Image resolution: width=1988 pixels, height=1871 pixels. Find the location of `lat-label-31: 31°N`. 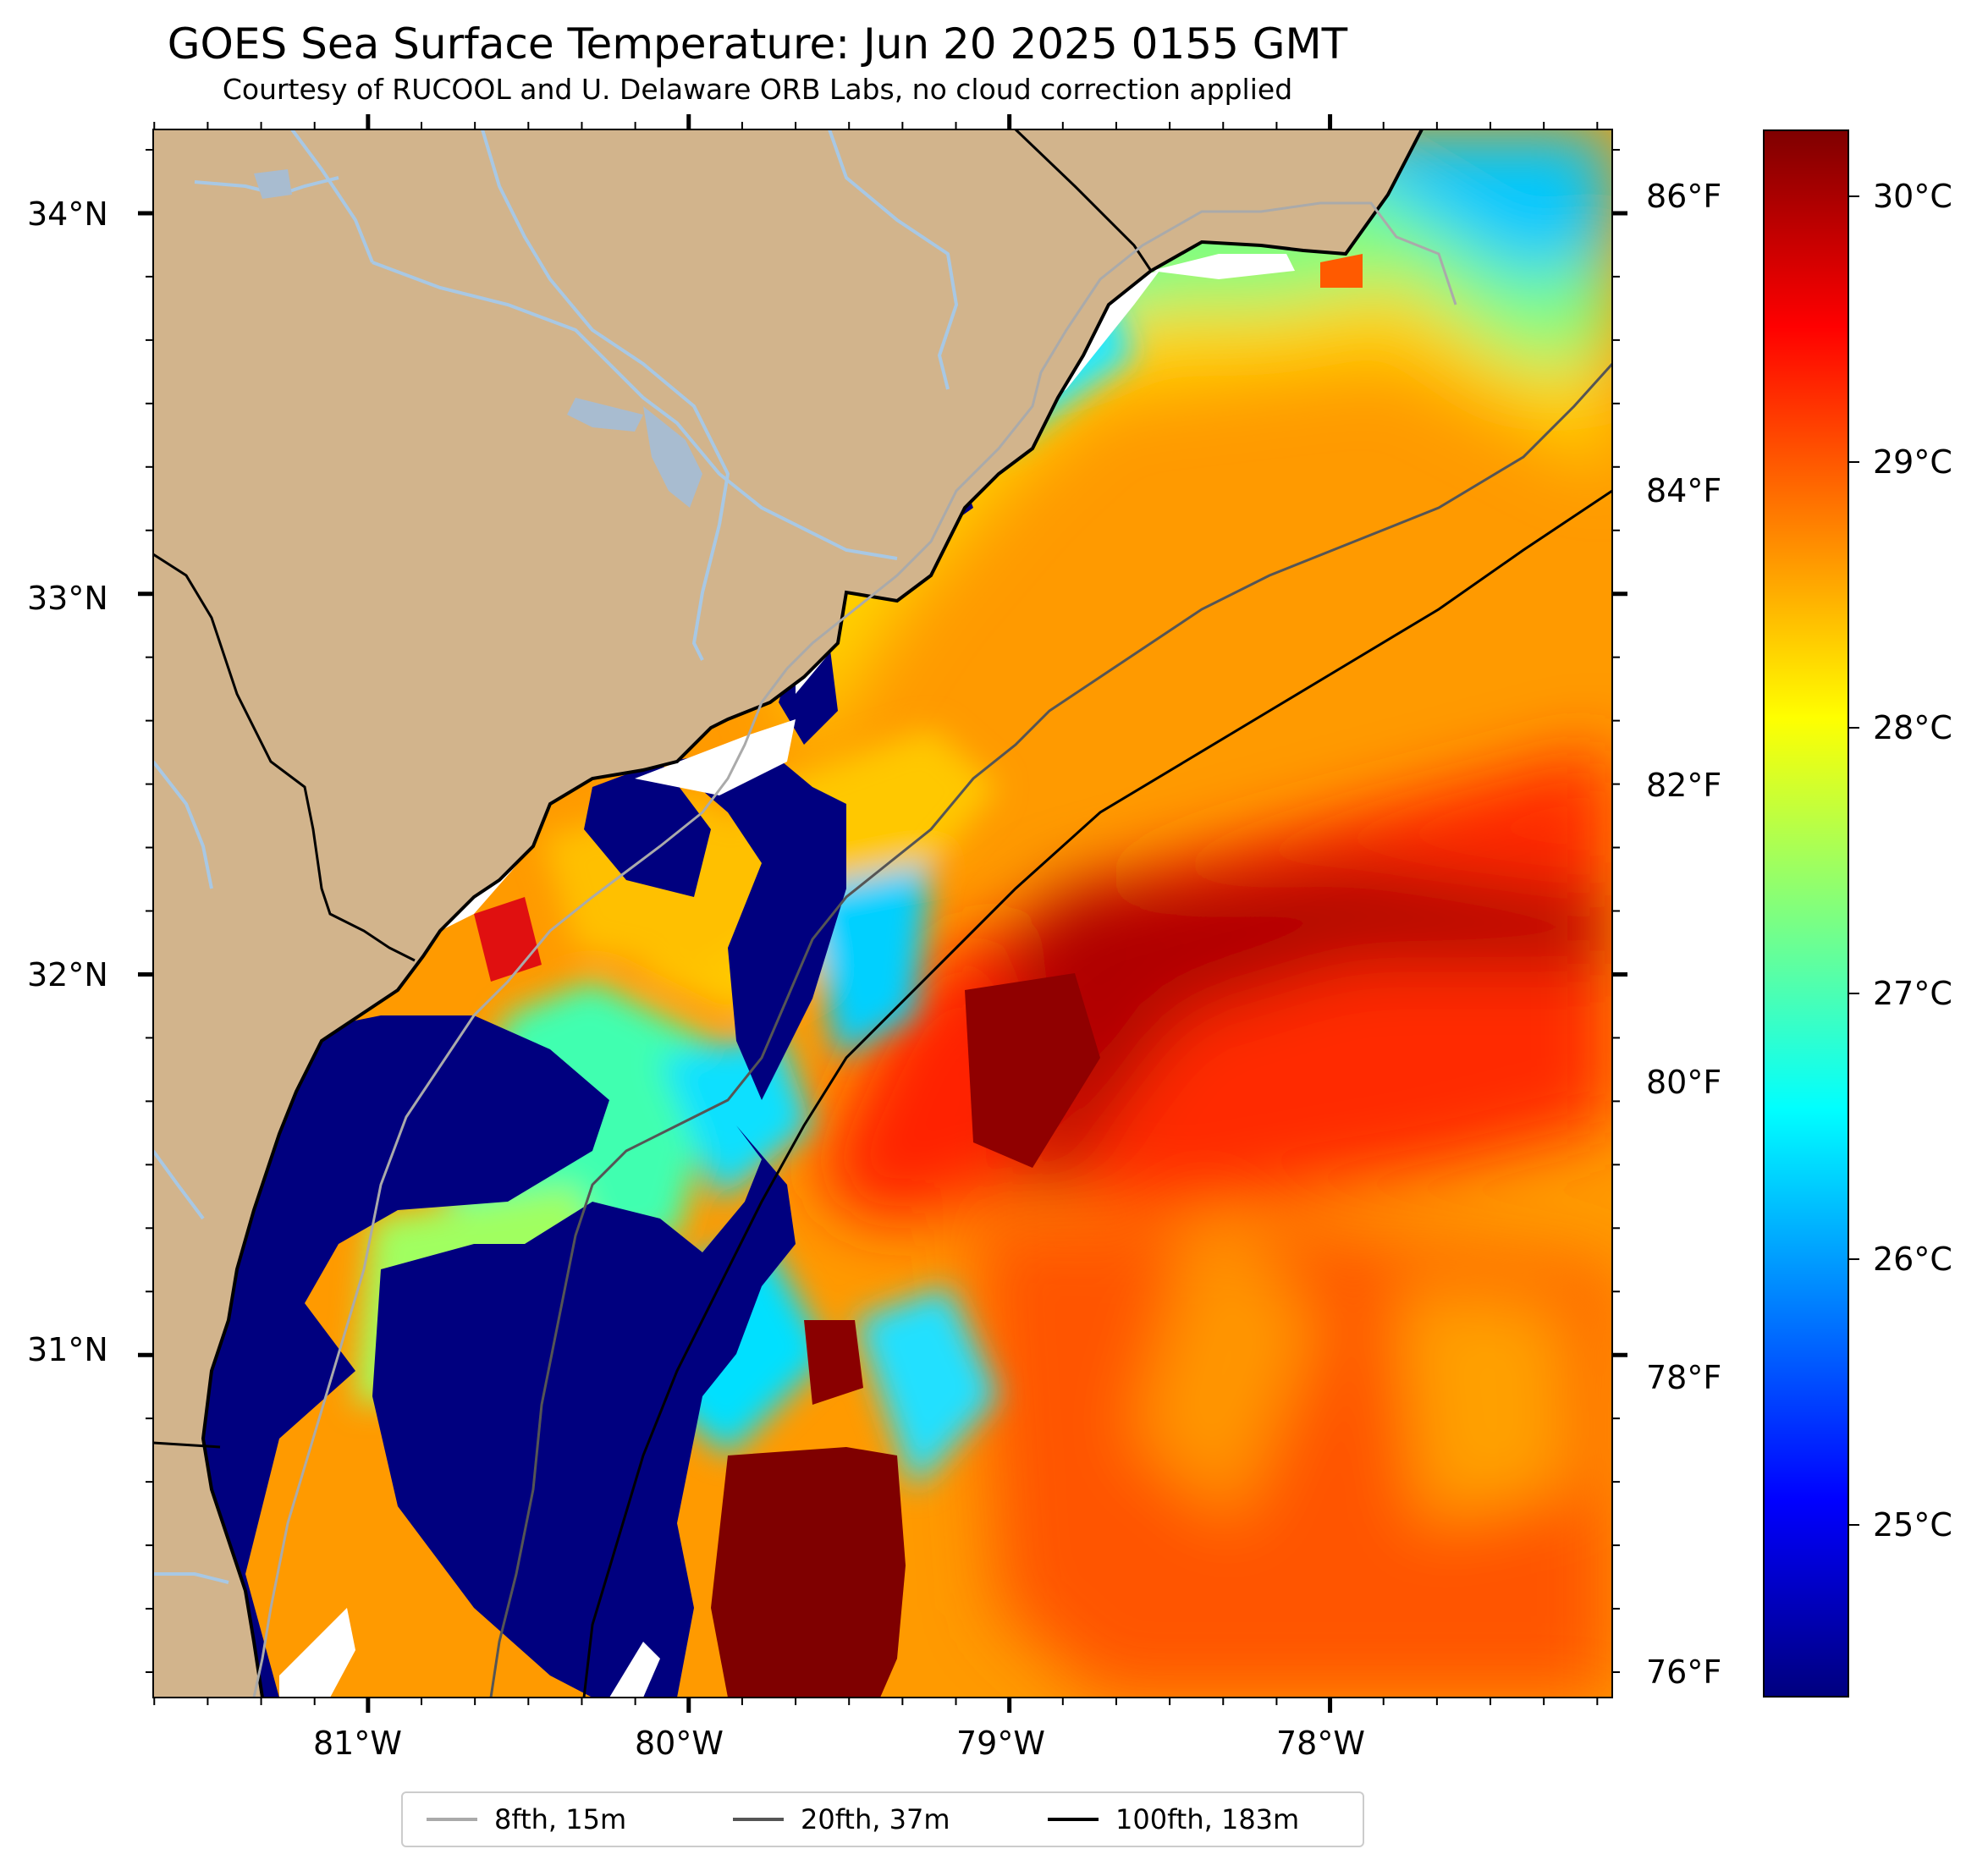

lat-label-31: 31°N is located at coordinates (67, 1350).